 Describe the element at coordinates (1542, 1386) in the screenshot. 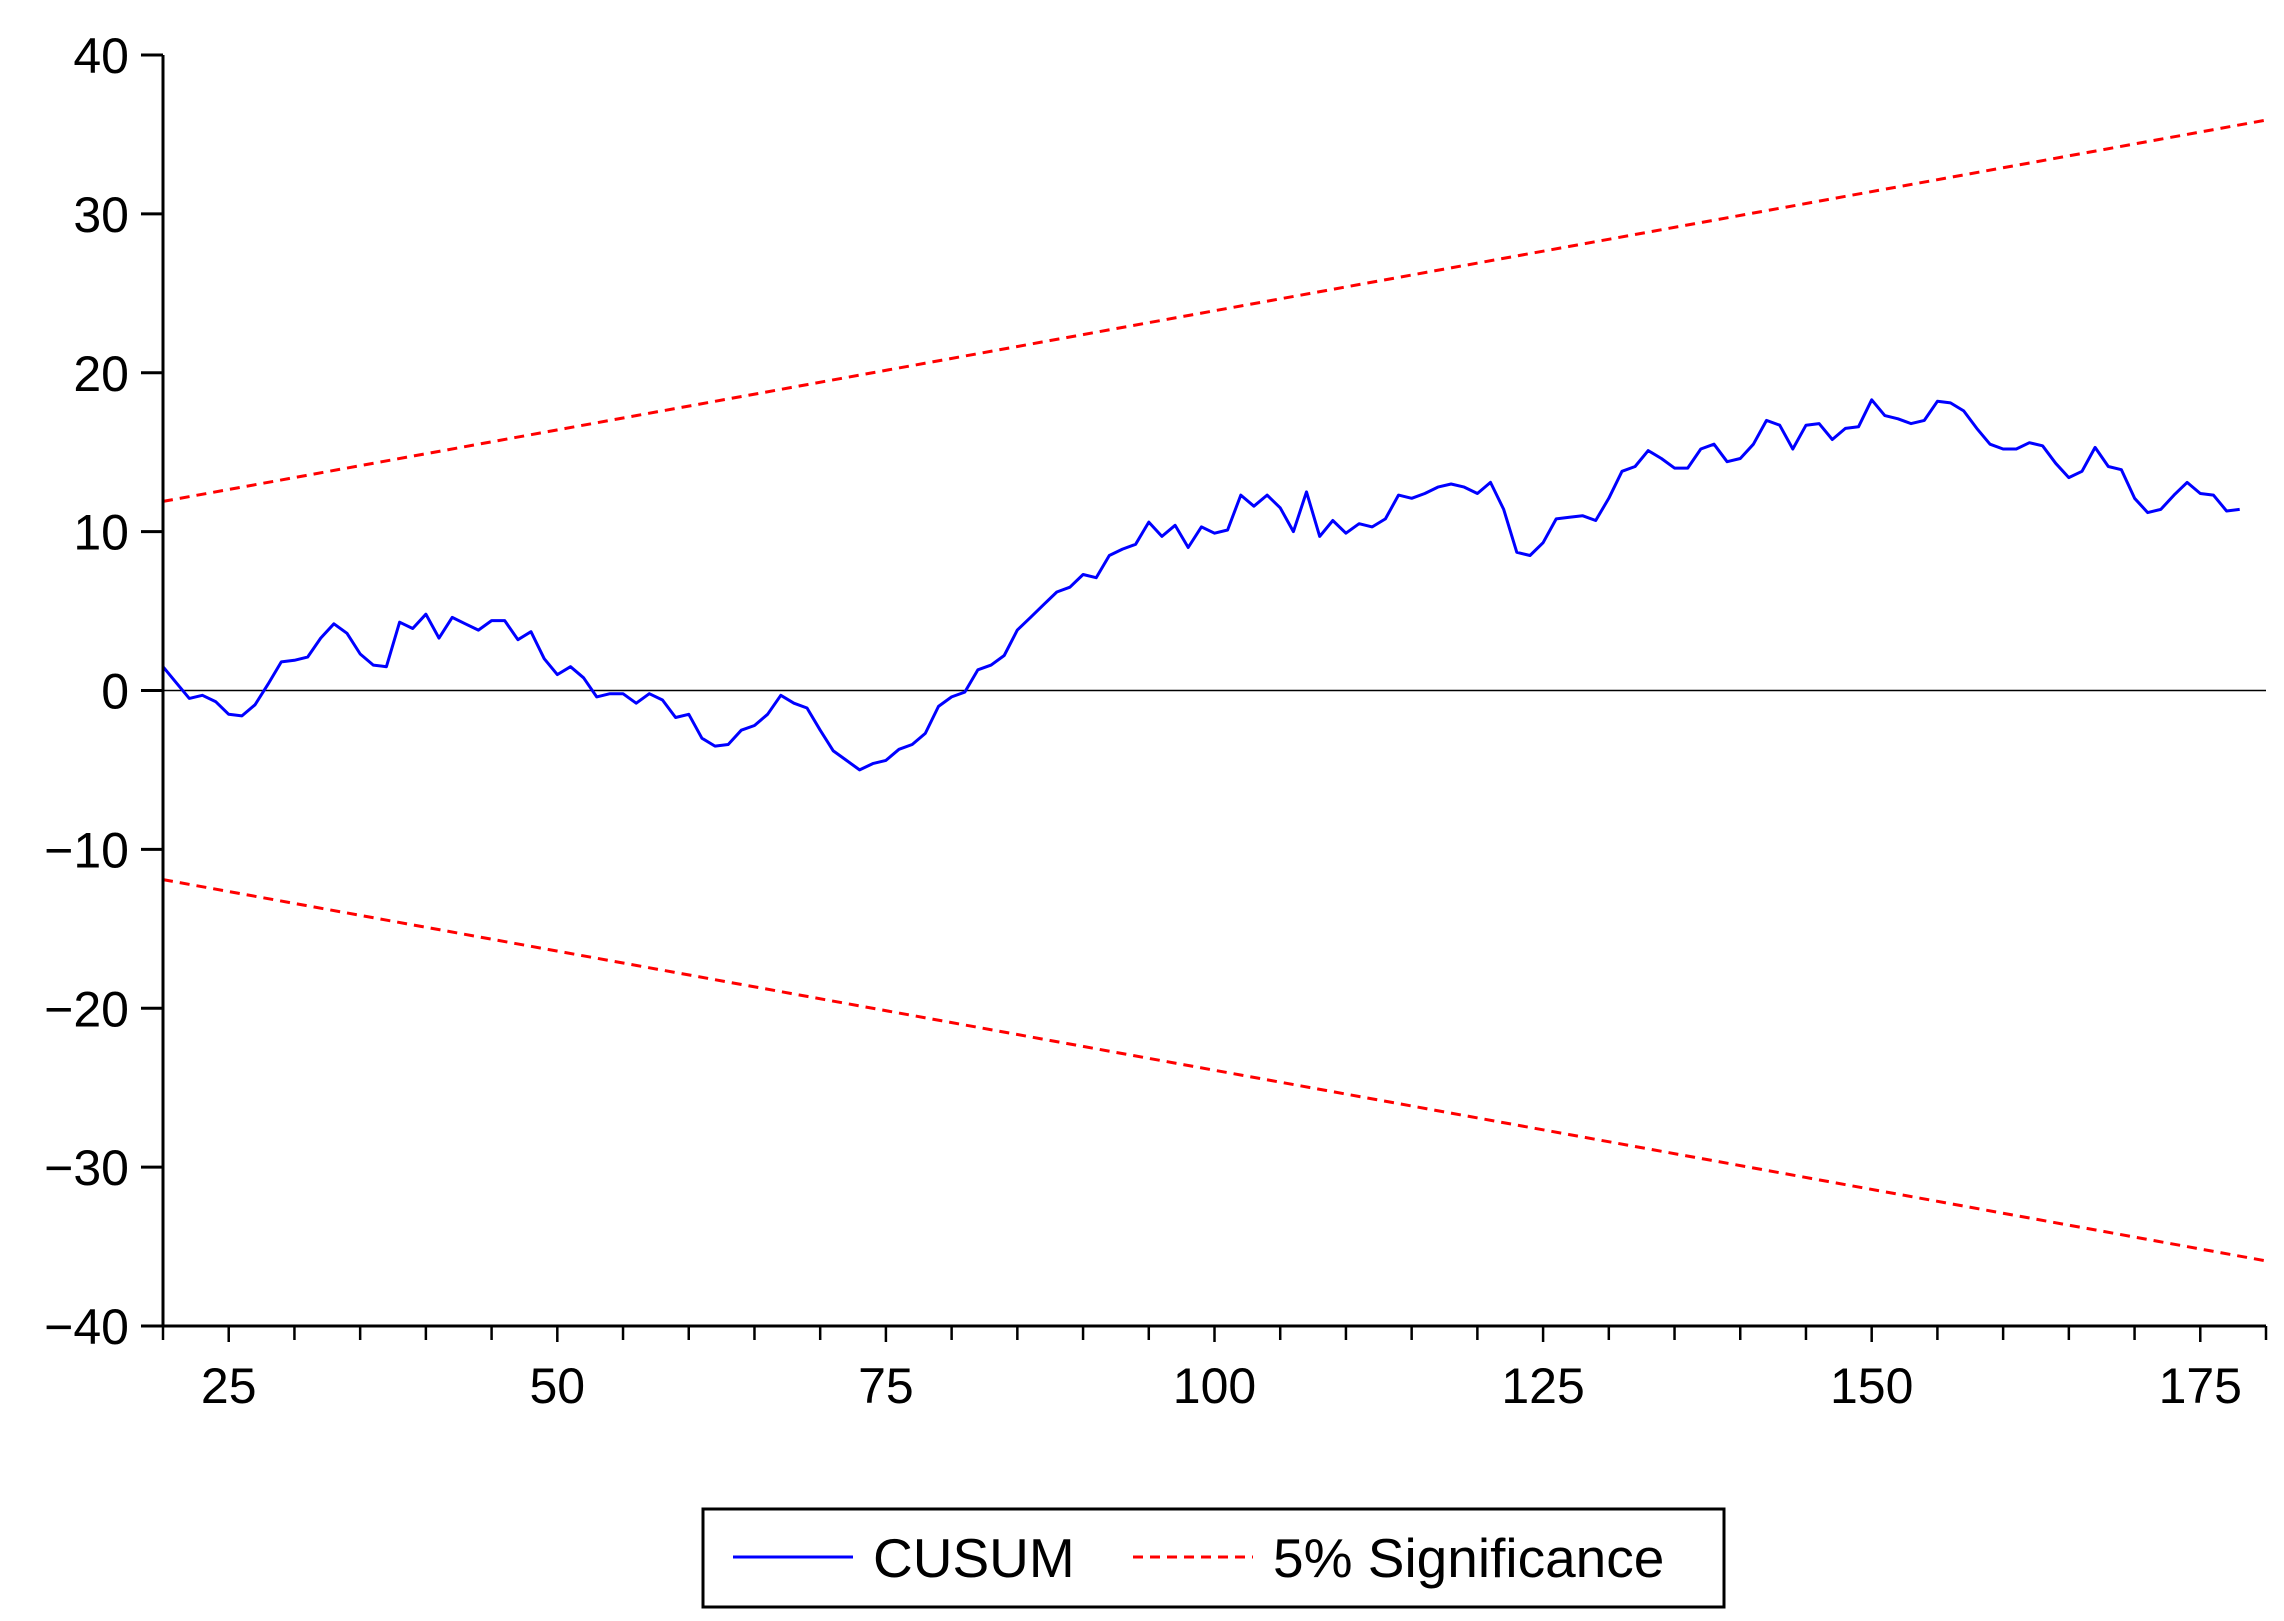

I see `x-tick-label: 125` at that location.